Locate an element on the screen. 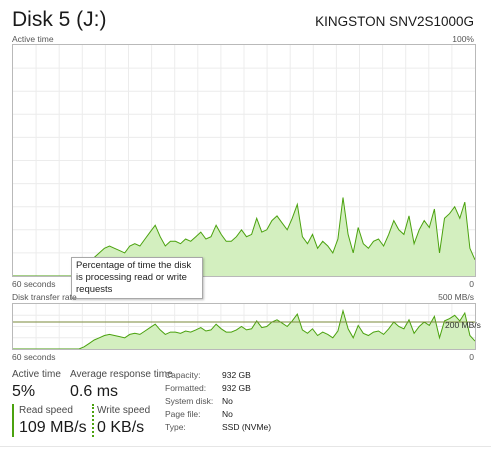 The height and width of the screenshot is (450, 491). transfer-rate-series-line is located at coordinates (244, 328).